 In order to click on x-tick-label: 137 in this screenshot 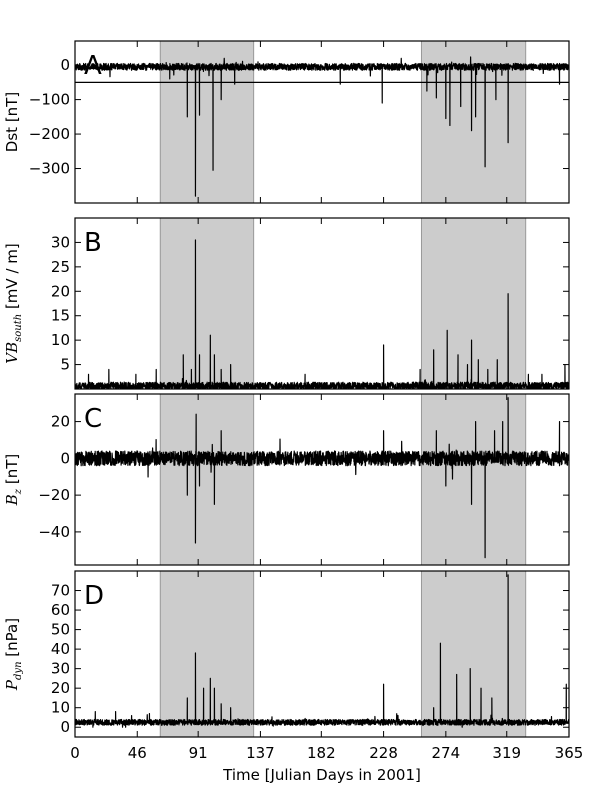, I will do `click(260, 753)`.